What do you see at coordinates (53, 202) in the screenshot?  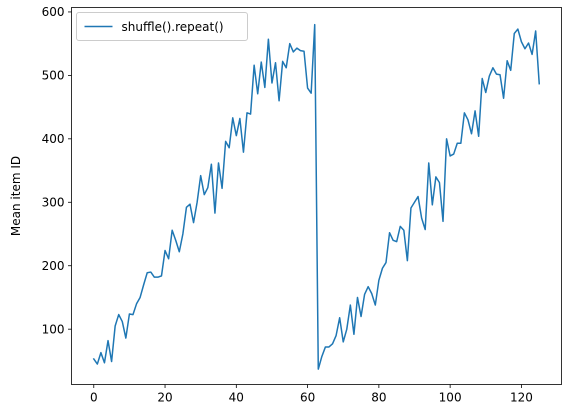 I see `y-tick-label: 300` at bounding box center [53, 202].